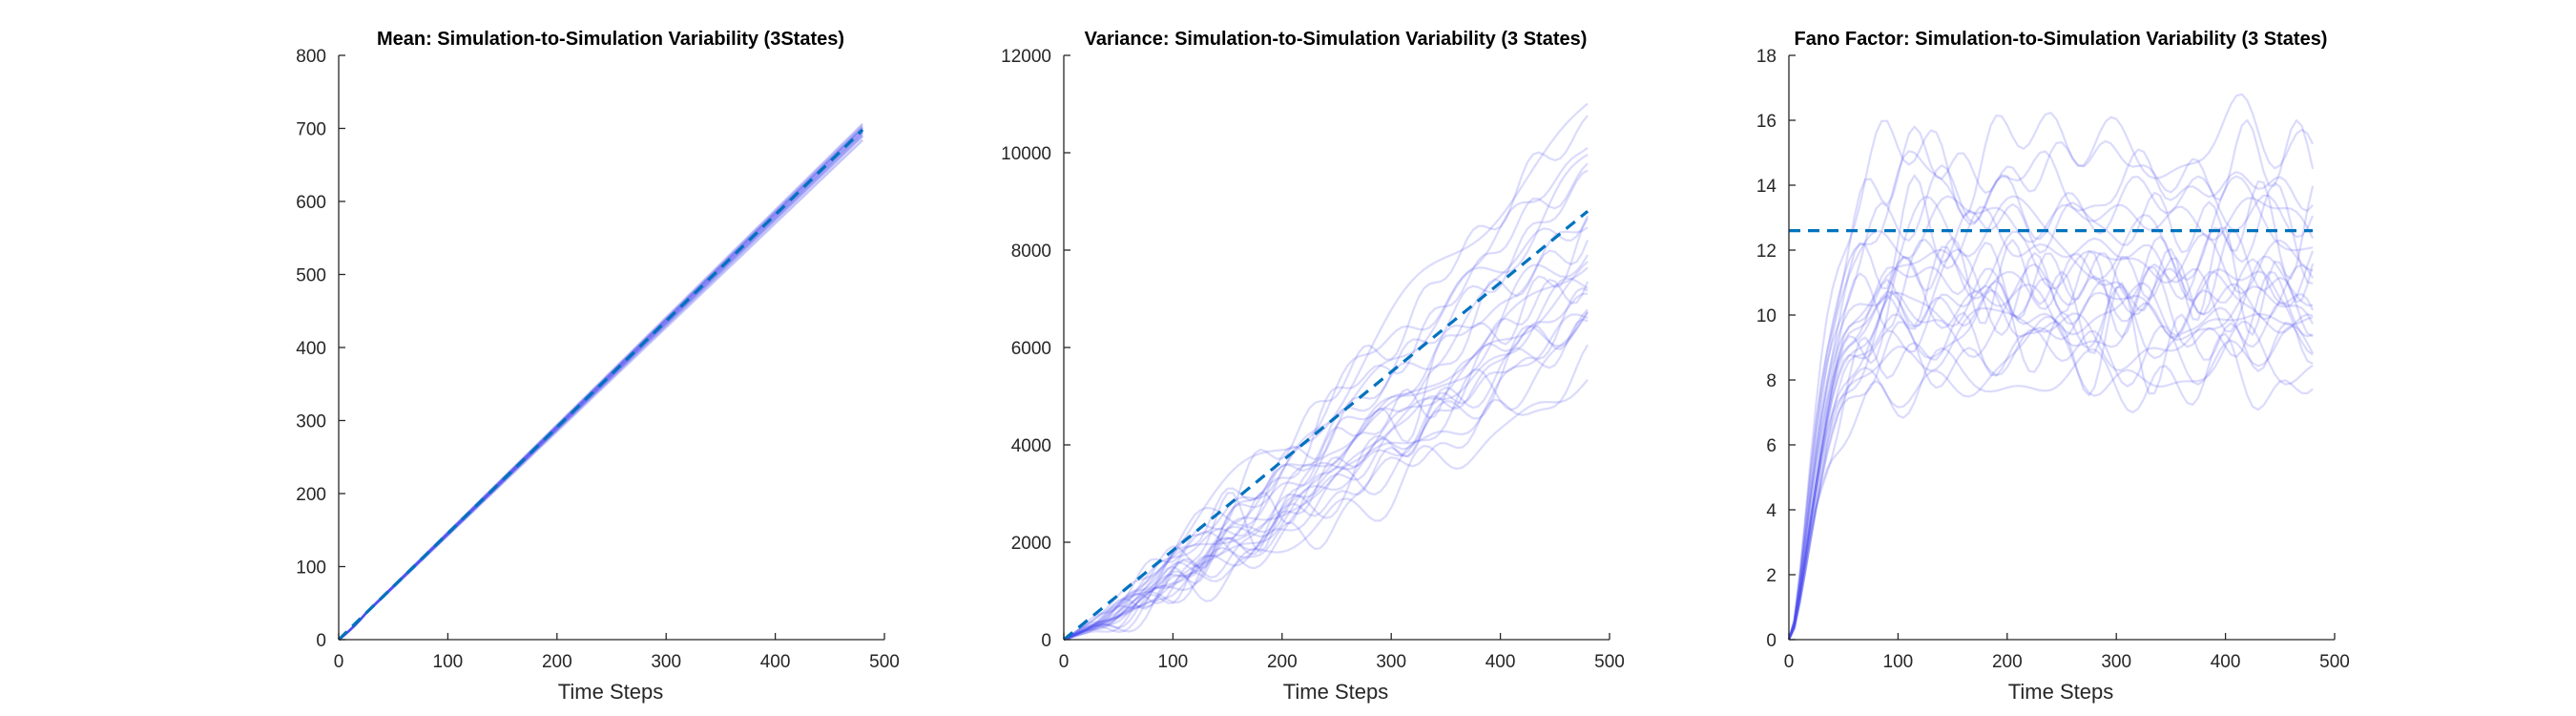 Image resolution: width=2576 pixels, height=716 pixels. I want to click on fano-y-tick-label: 12, so click(1766, 252).